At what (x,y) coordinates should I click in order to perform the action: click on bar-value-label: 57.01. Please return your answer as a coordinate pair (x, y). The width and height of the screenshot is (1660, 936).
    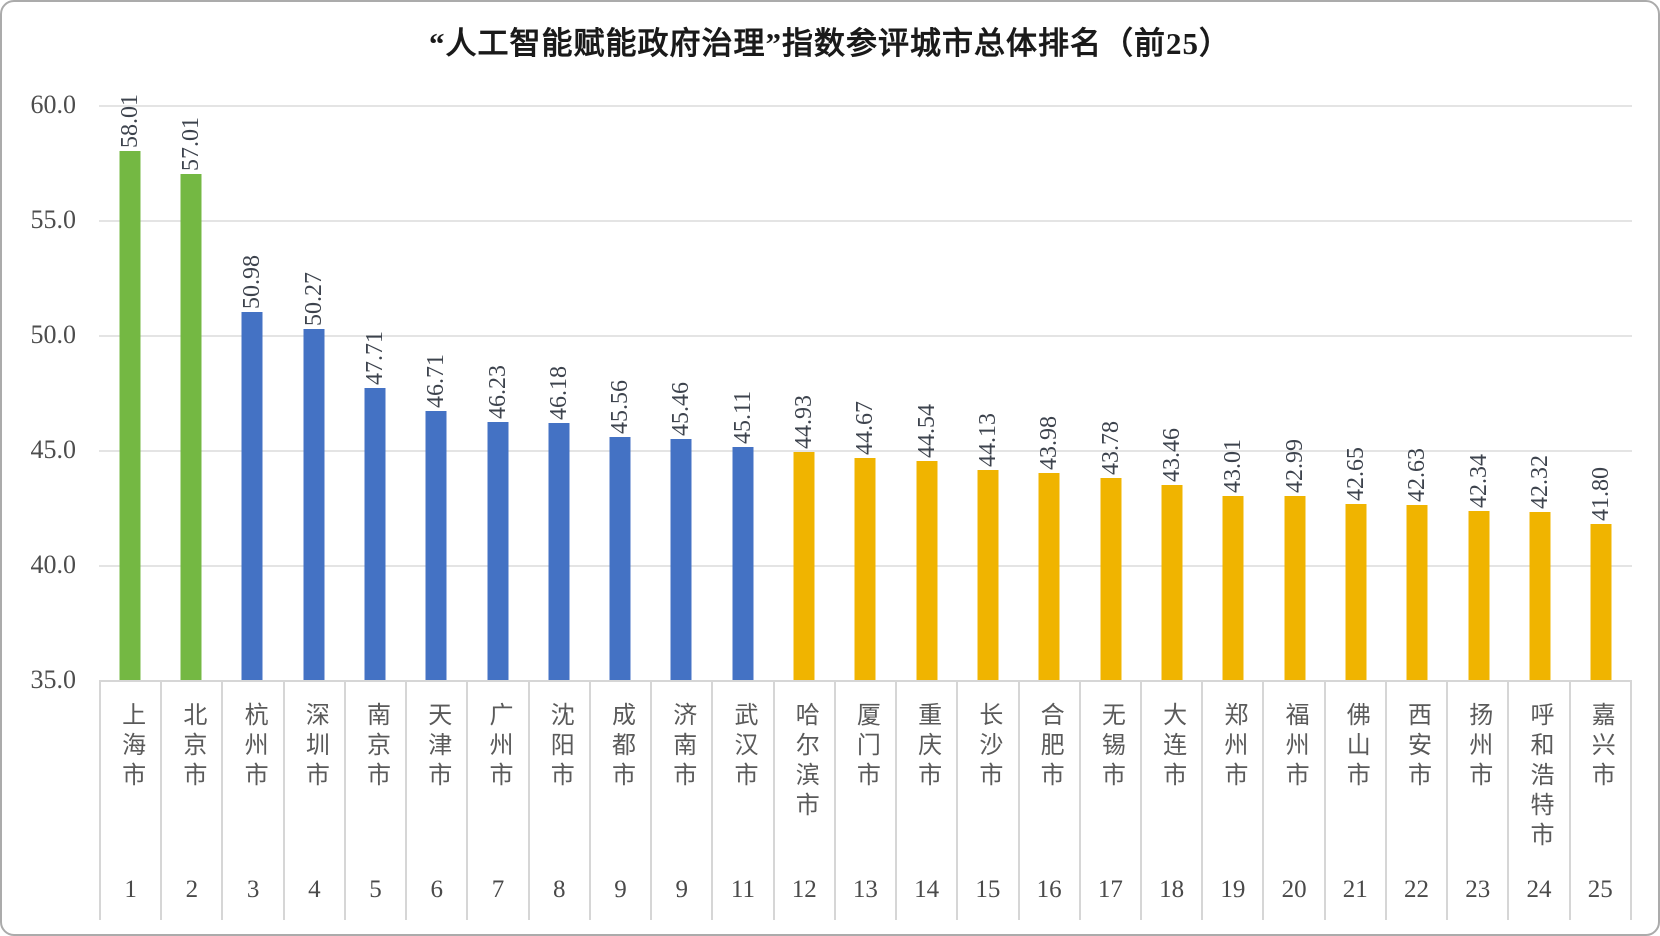
    Looking at the image, I should click on (190, 143).